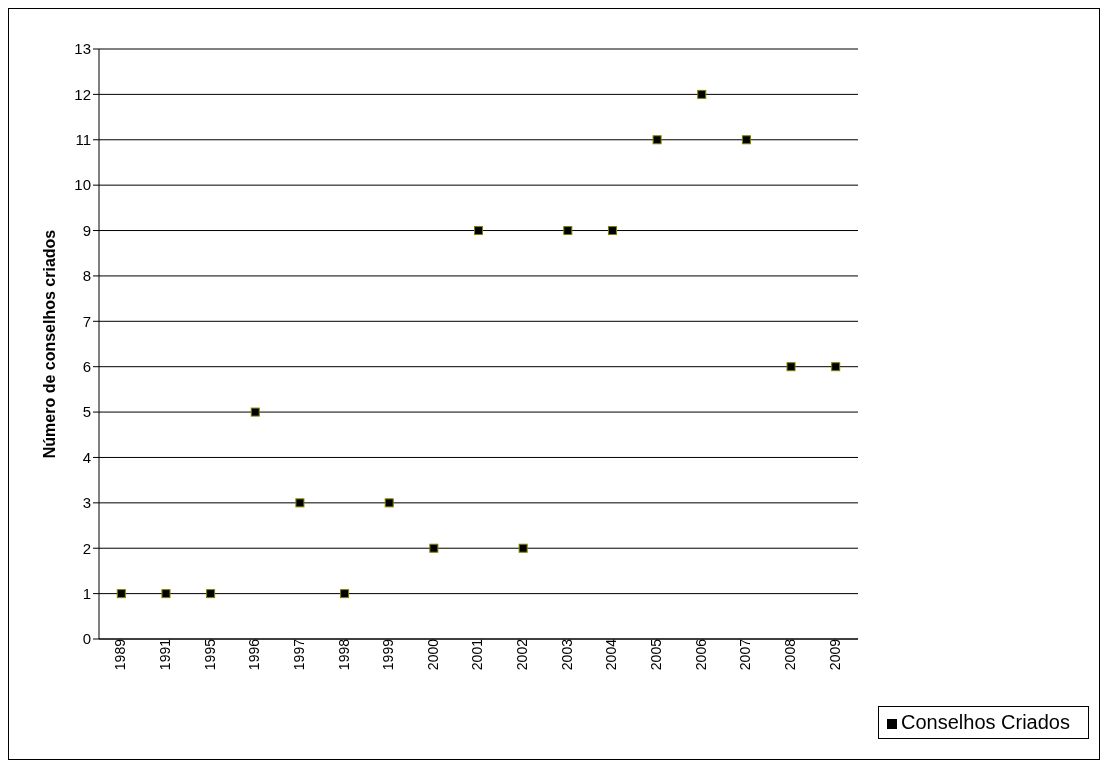  What do you see at coordinates (522, 654) in the screenshot?
I see `x-tick-label: 2002` at bounding box center [522, 654].